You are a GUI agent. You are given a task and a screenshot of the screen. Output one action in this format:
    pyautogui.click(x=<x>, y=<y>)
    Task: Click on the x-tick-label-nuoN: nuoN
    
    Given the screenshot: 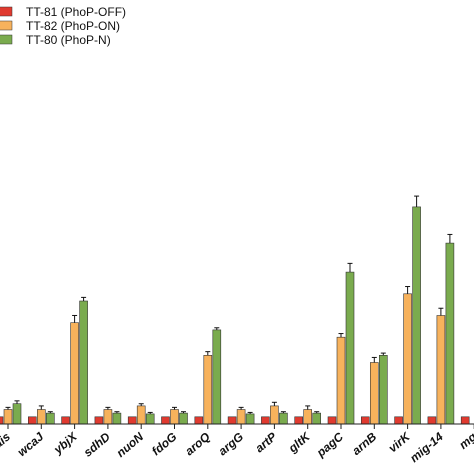 What is the action you would take?
    pyautogui.click(x=130, y=444)
    